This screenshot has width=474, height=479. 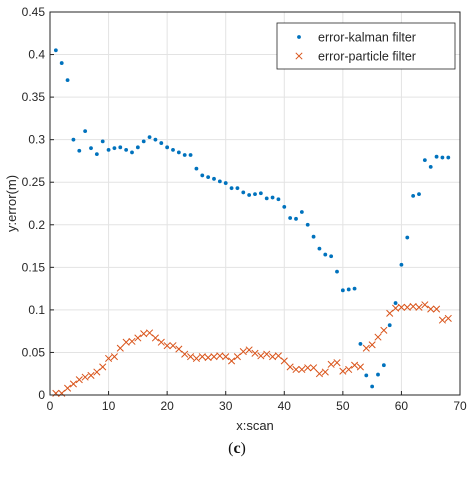 I want to click on x-tick-label: 10, so click(x=109, y=406).